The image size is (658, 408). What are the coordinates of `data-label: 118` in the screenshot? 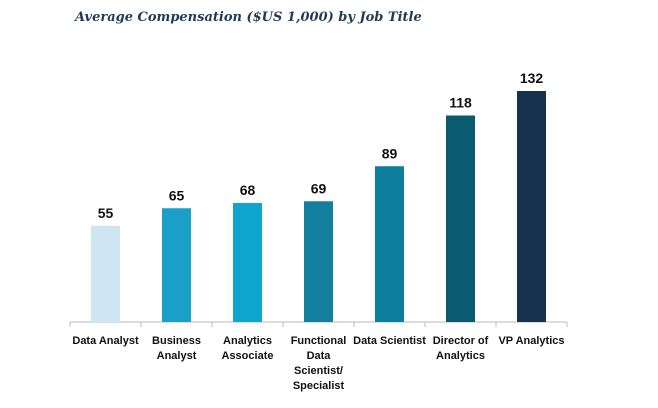 It's located at (460, 103).